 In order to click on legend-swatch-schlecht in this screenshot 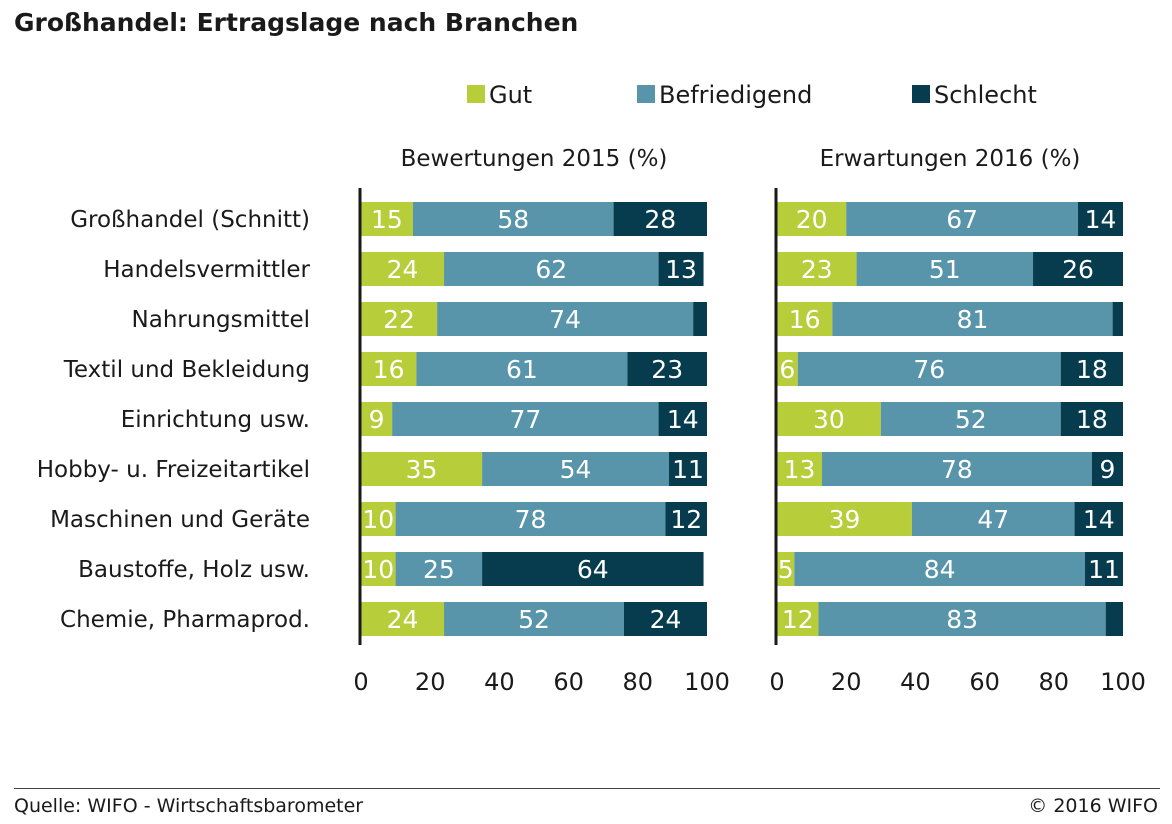, I will do `click(921, 94)`.